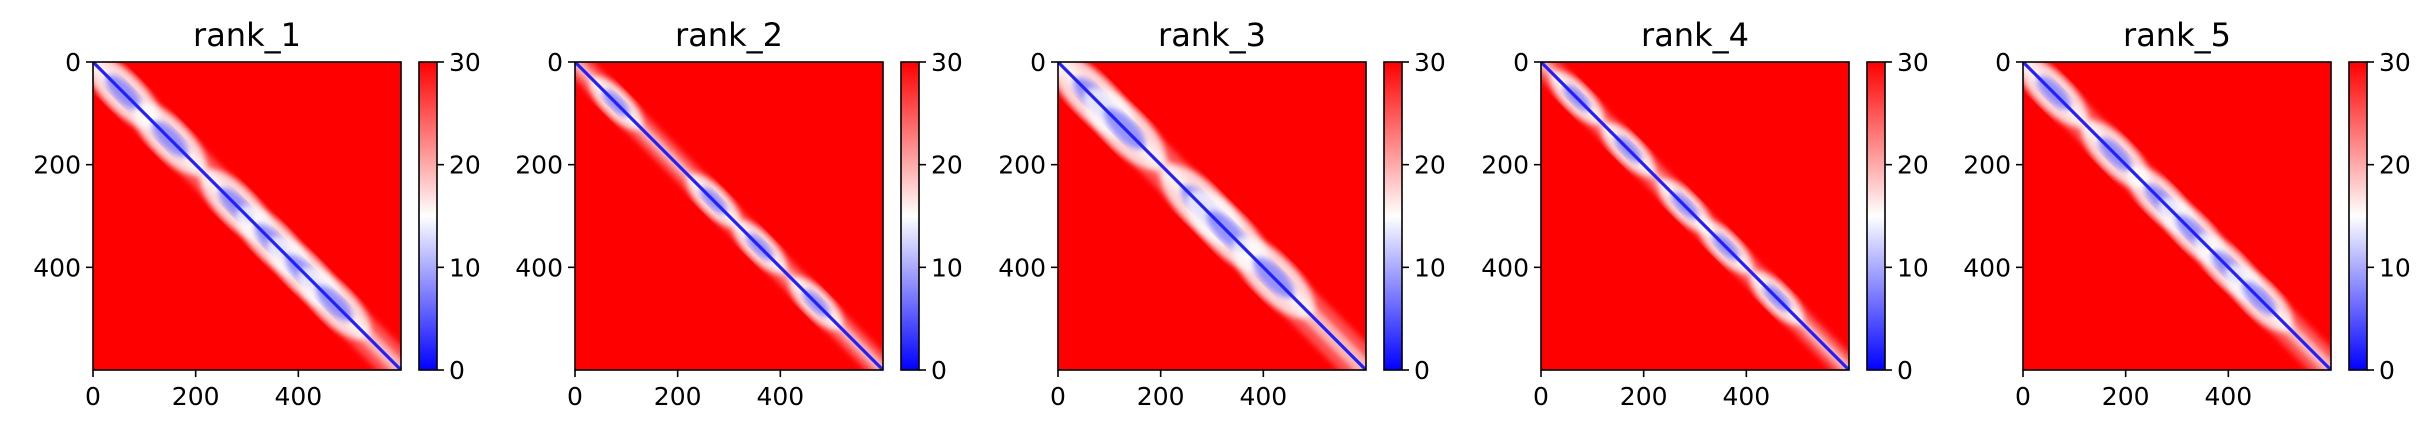  Describe the element at coordinates (247, 35) in the screenshot. I see `panel-title: rank_1` at that location.